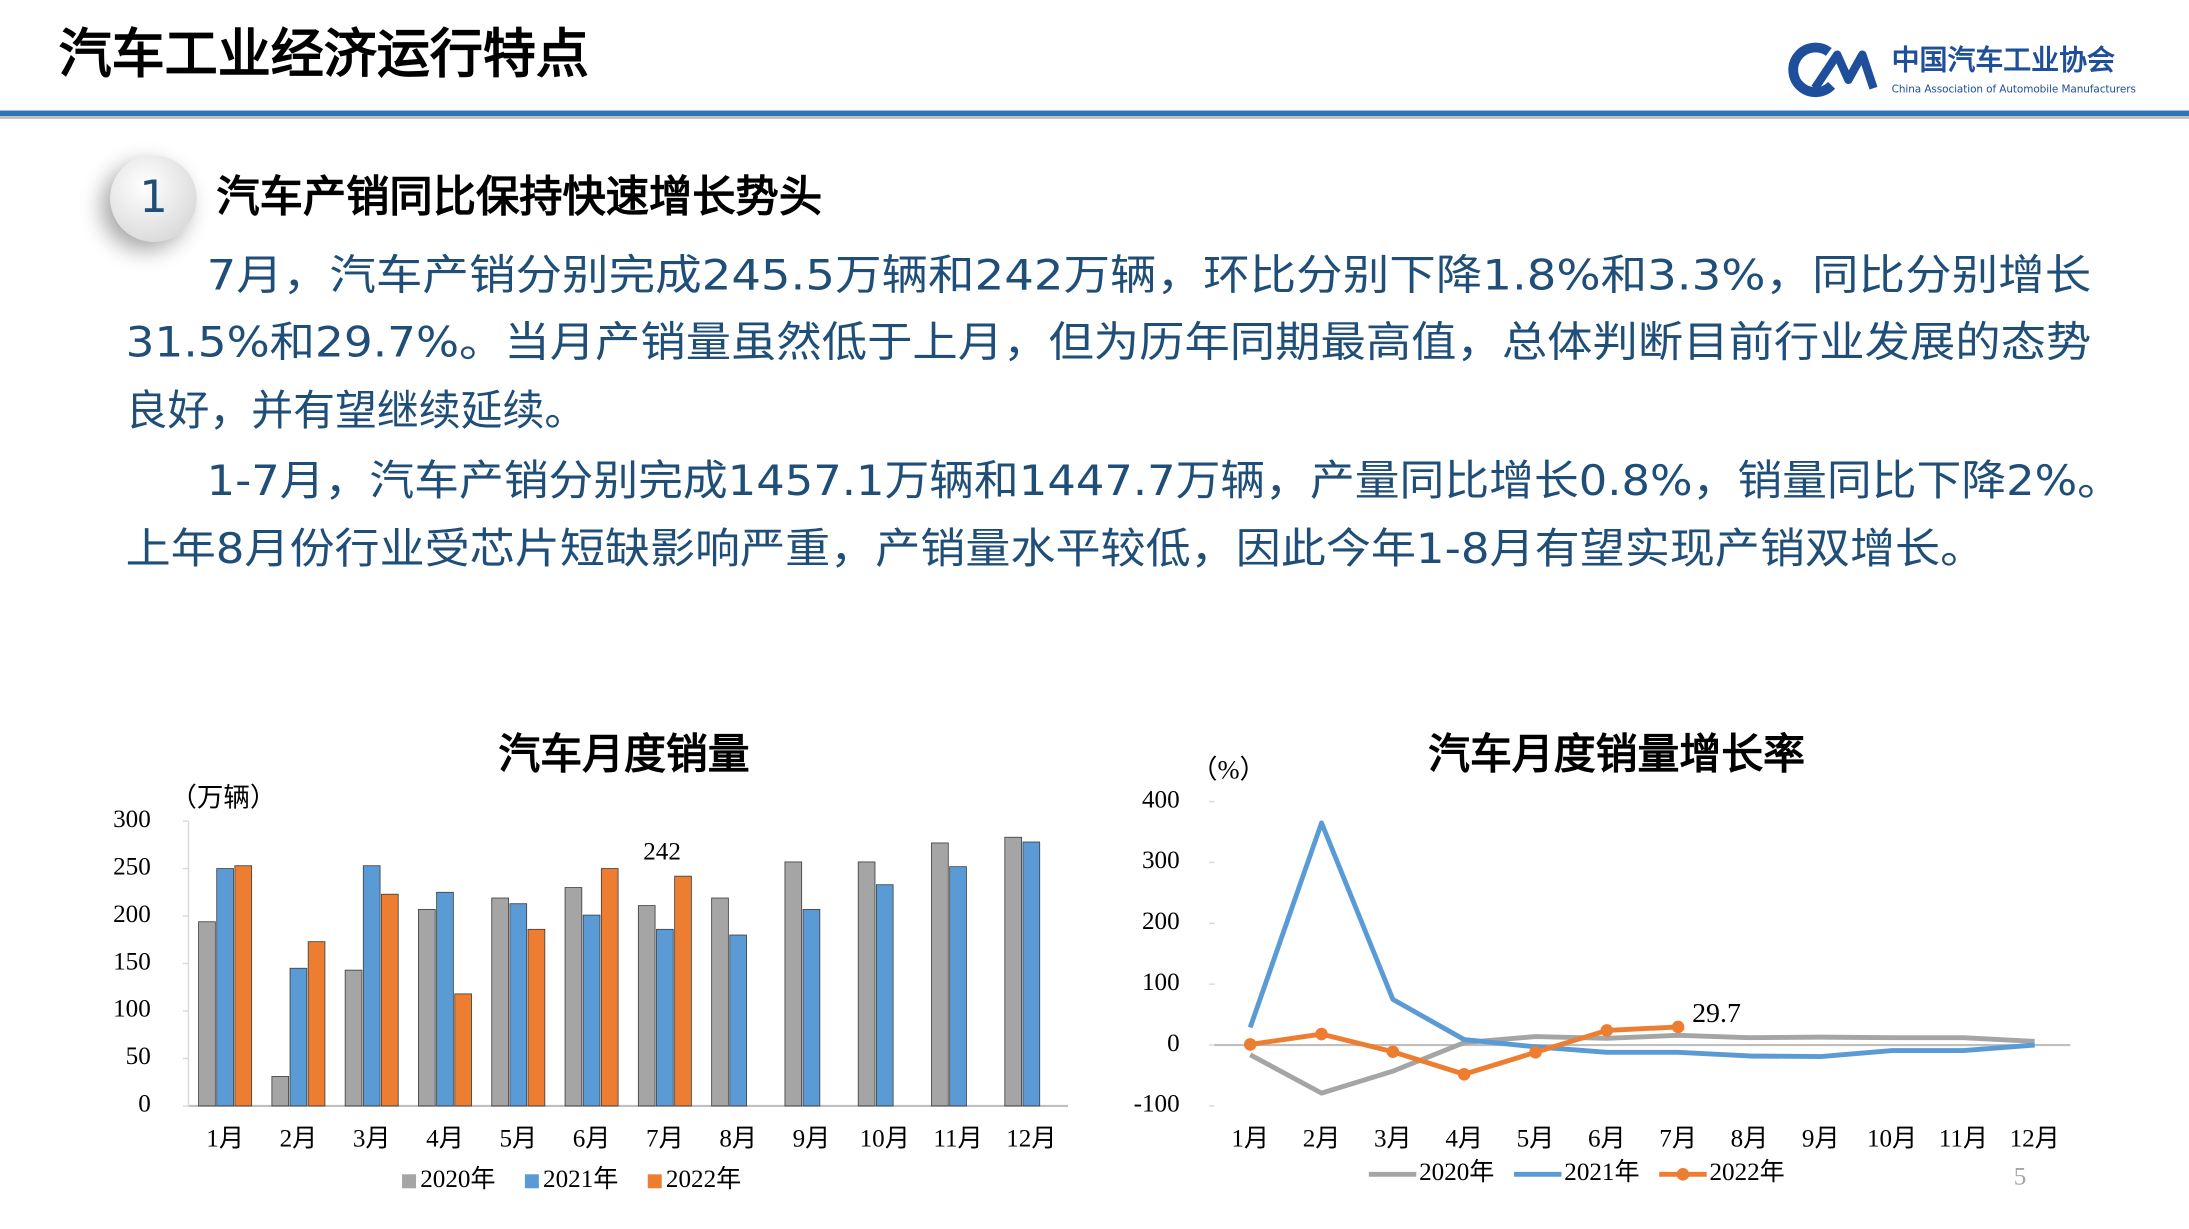  I want to click on data-label: 29.7, so click(1716, 1013).